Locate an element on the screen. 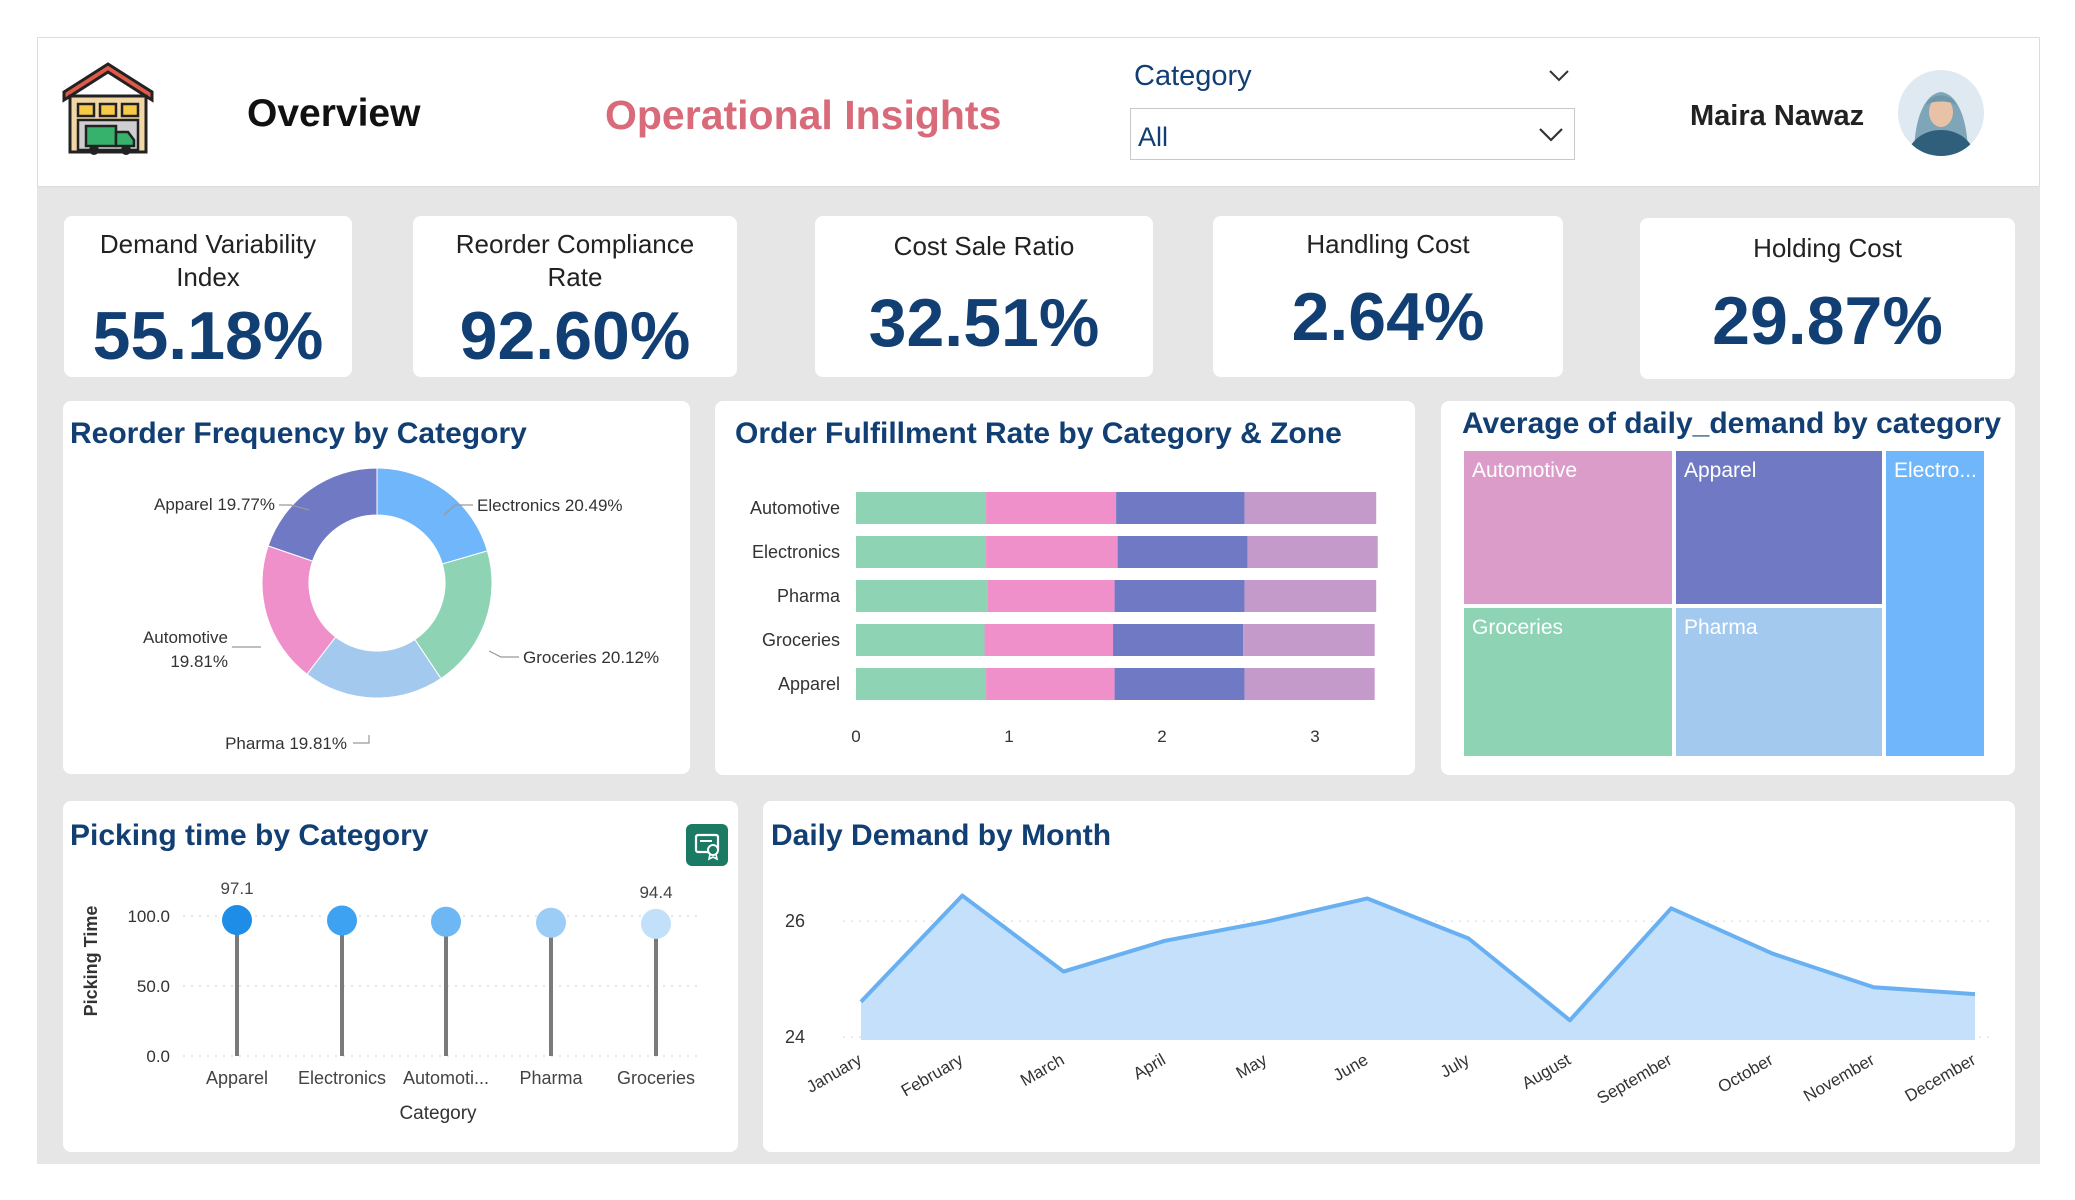  kpi-value: 32.51% is located at coordinates (984, 323).